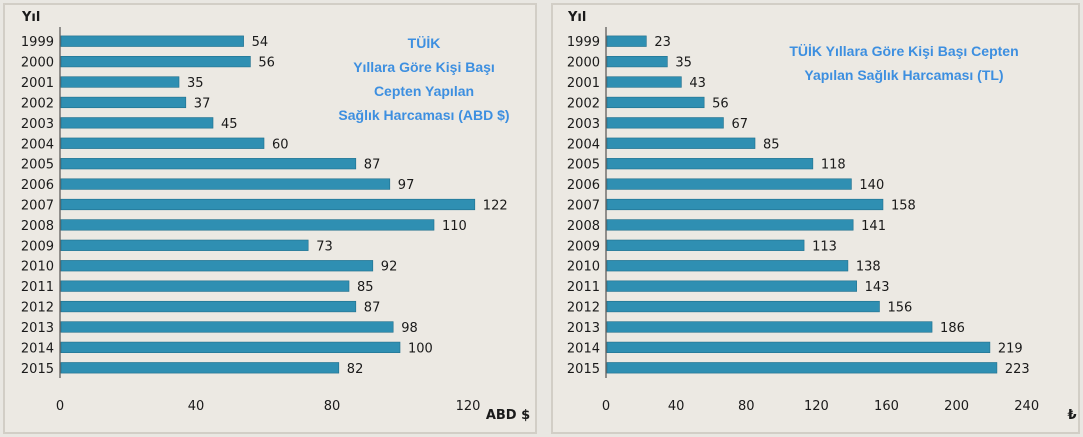  I want to click on value-label-2013: 98, so click(409, 328).